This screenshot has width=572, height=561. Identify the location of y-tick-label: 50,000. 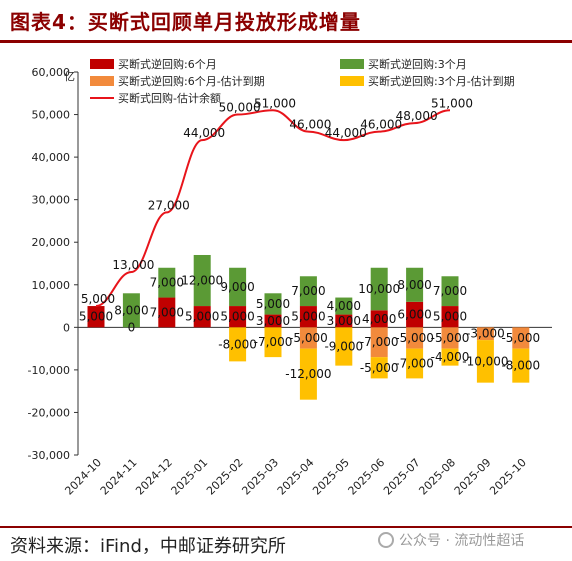
(51, 115).